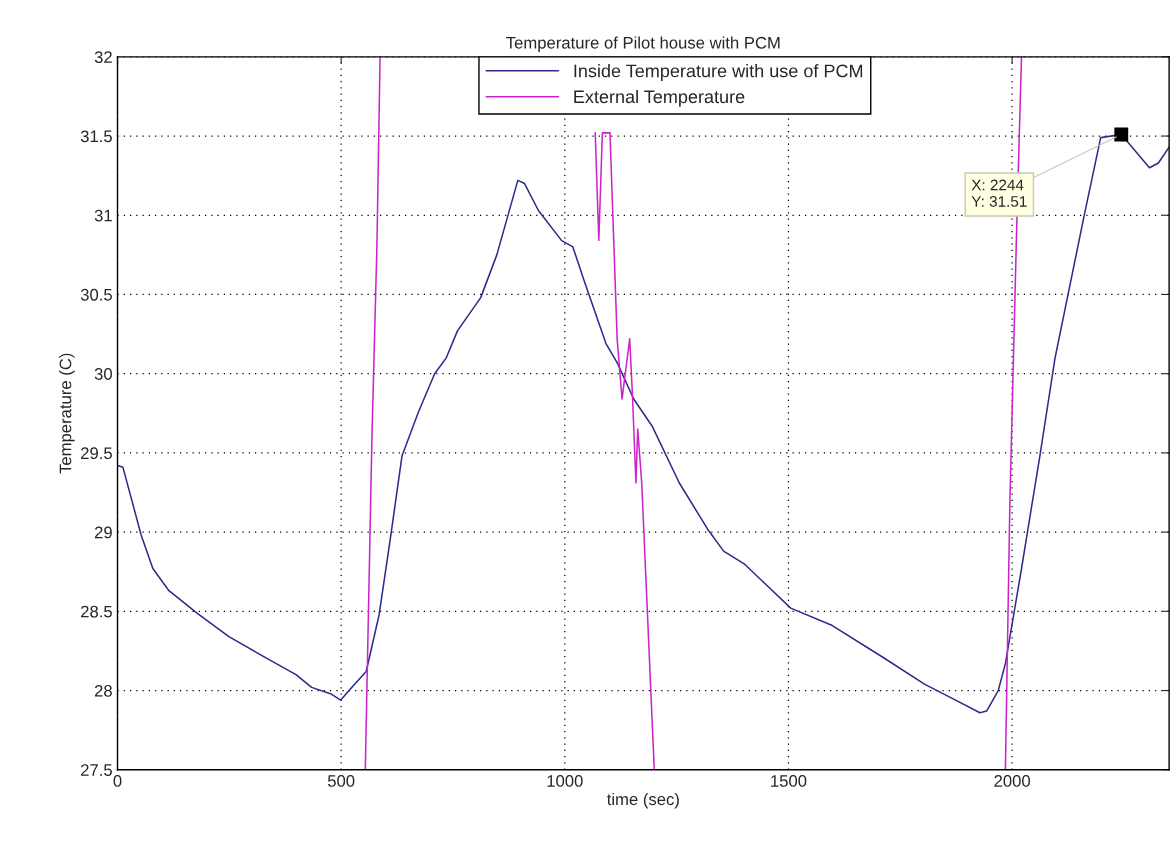  Describe the element at coordinates (659, 98) in the screenshot. I see `legend-label: External Temperature` at that location.